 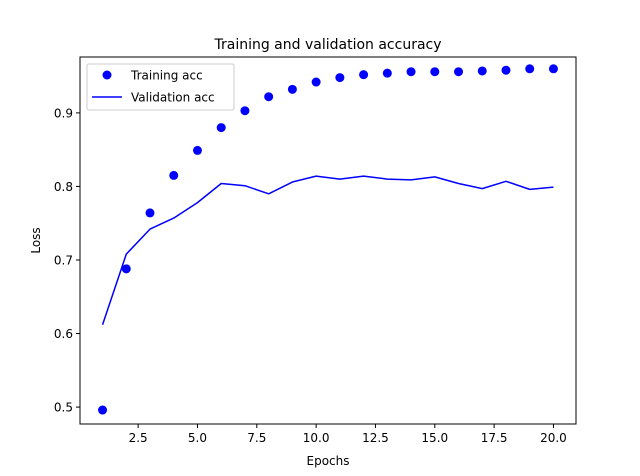 What do you see at coordinates (197, 438) in the screenshot?
I see `x-tick-label: 5.0` at bounding box center [197, 438].